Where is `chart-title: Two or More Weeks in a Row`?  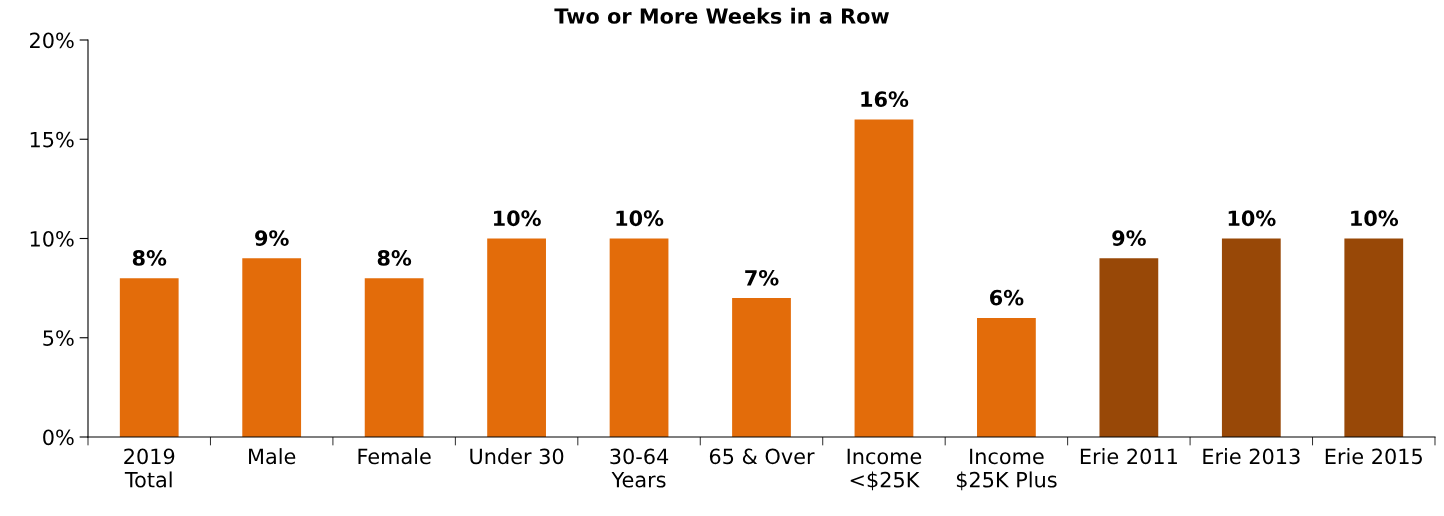
chart-title: Two or More Weeks in a Row is located at coordinates (721, 15).